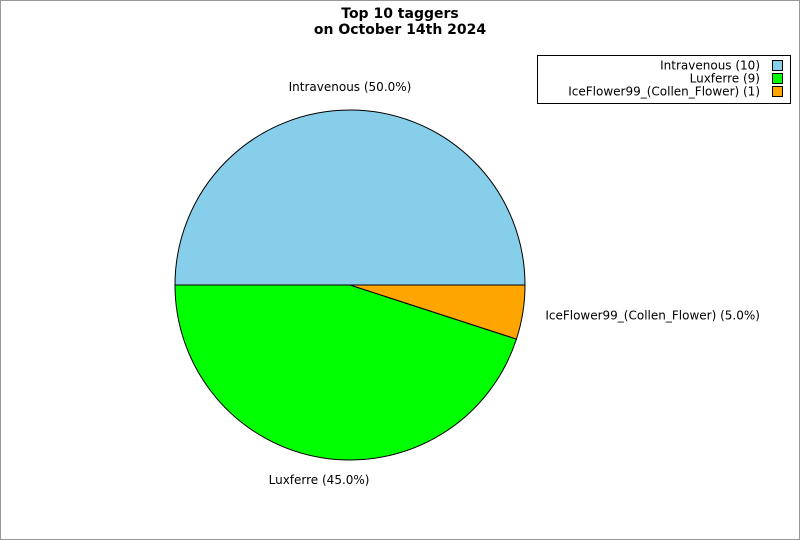 The width and height of the screenshot is (800, 540). What do you see at coordinates (664, 92) in the screenshot?
I see `legend-label: IceFlower99_(Collen_Flower) (1)` at bounding box center [664, 92].